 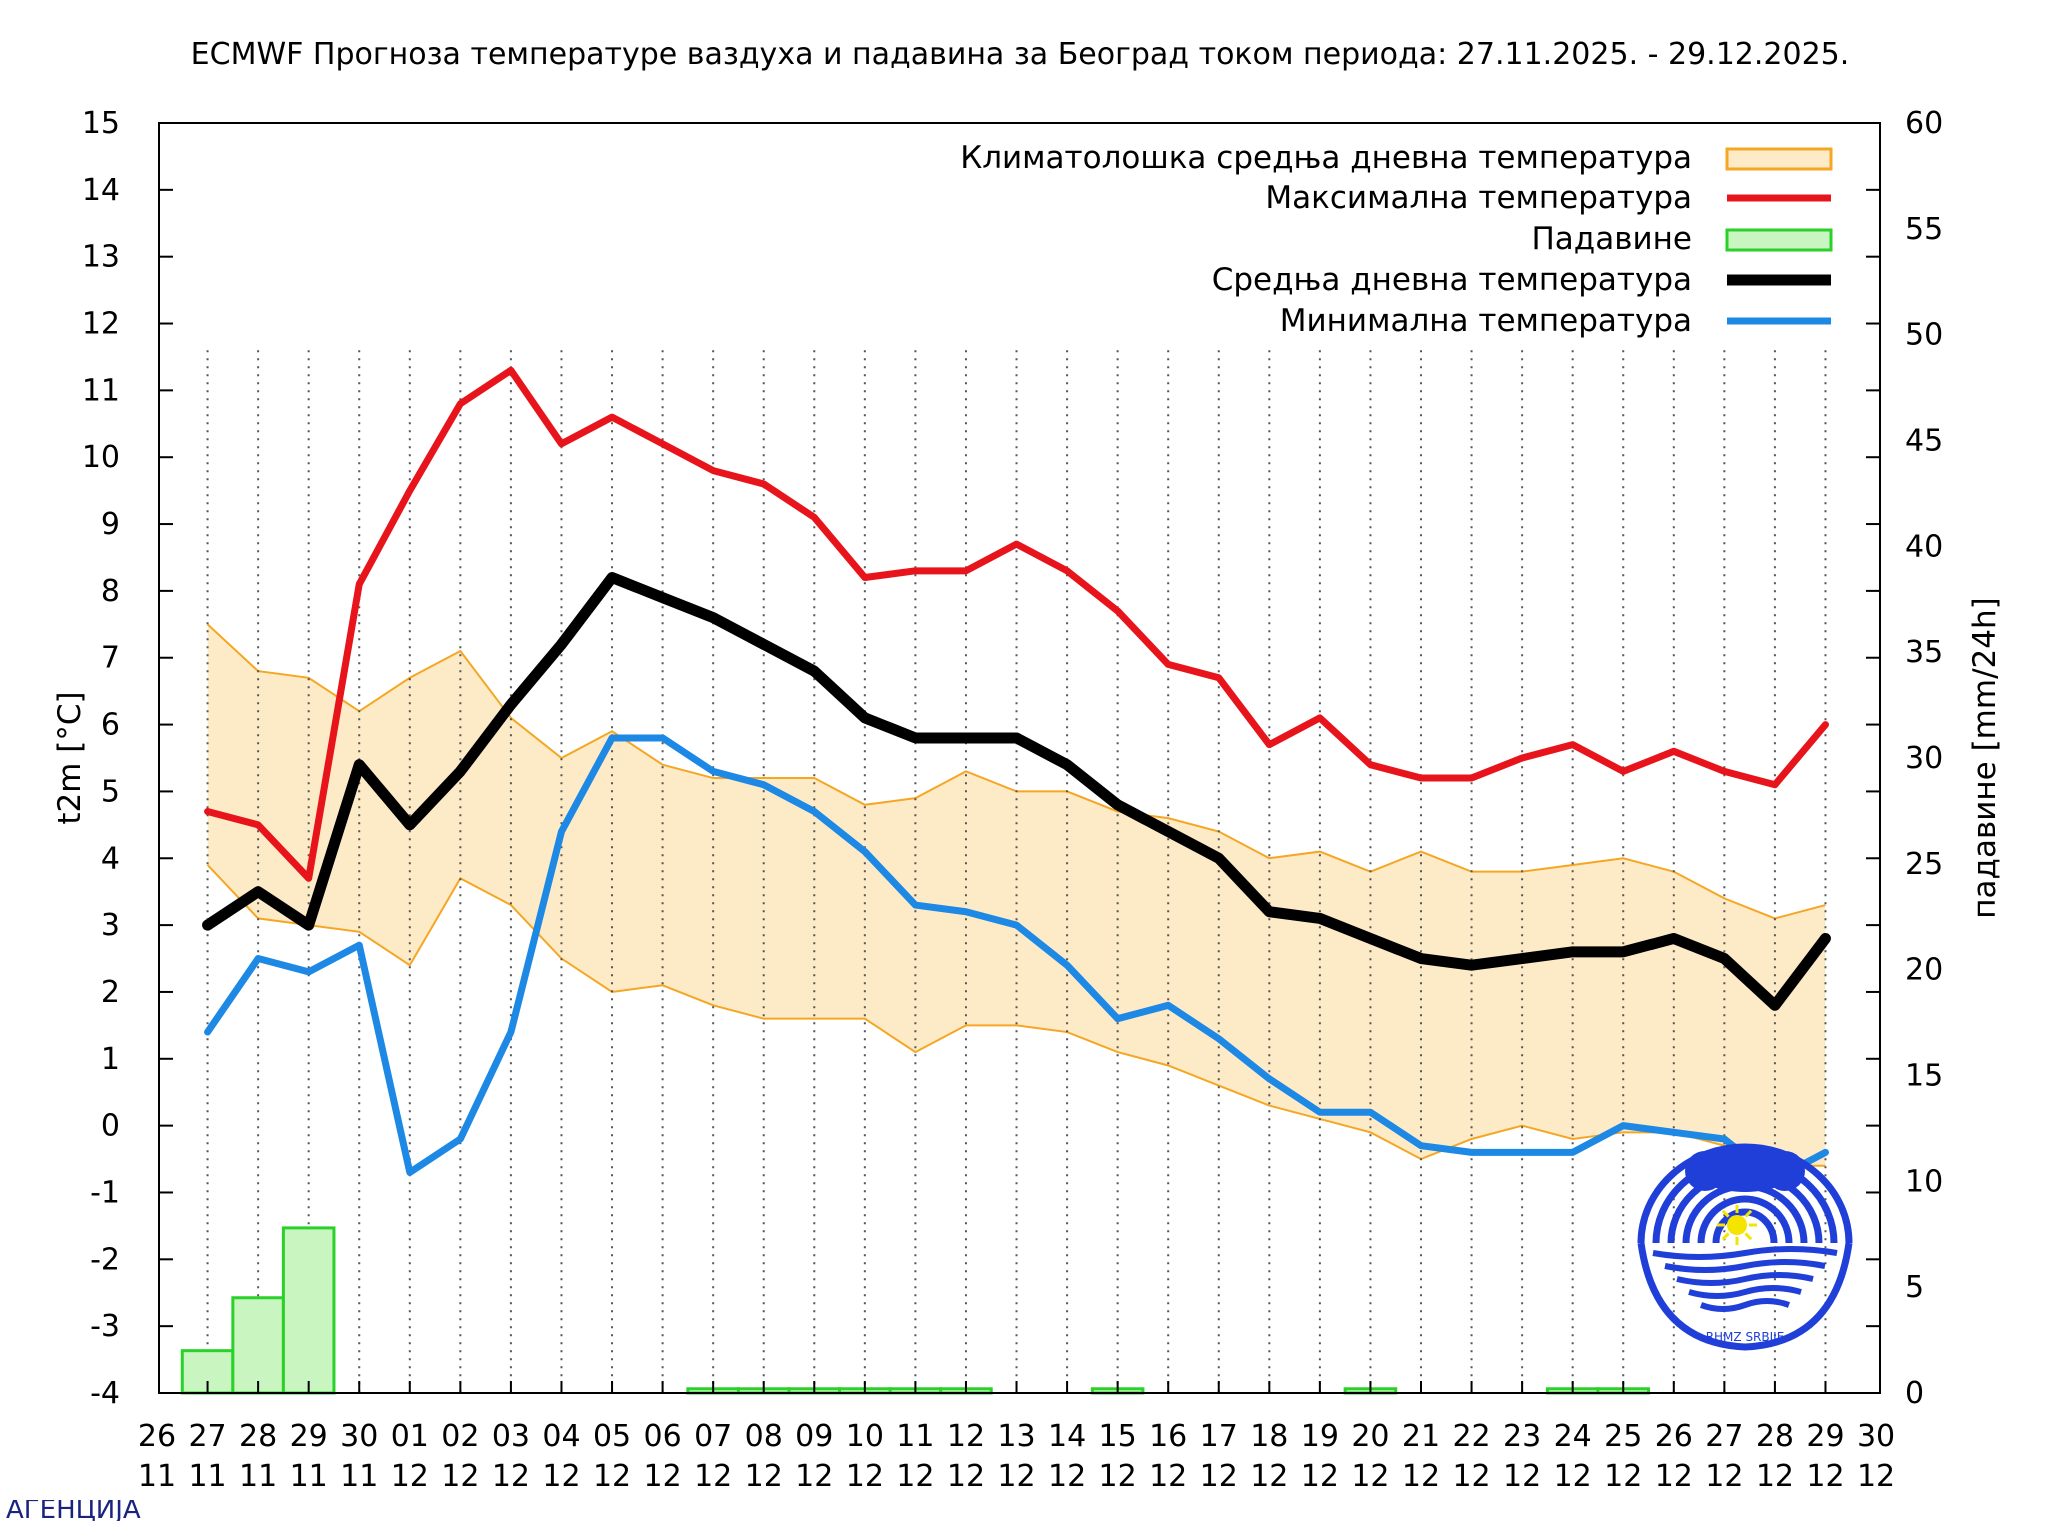 I want to click on x-tick-day: 04, so click(x=561, y=1436).